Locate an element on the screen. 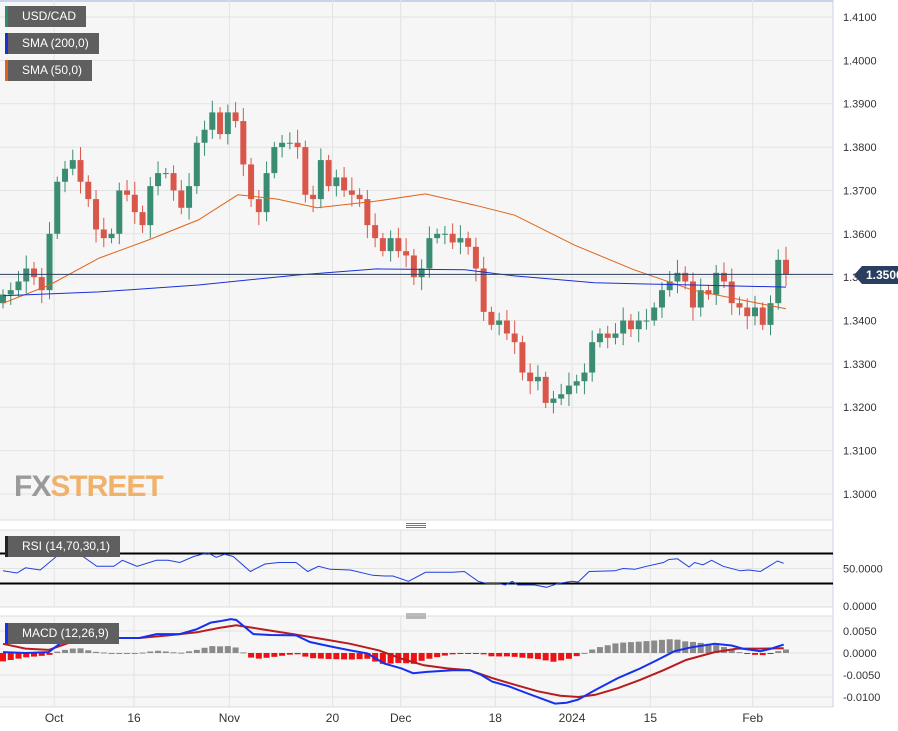  legend-sma200: SMA (200,0) is located at coordinates (52, 43).